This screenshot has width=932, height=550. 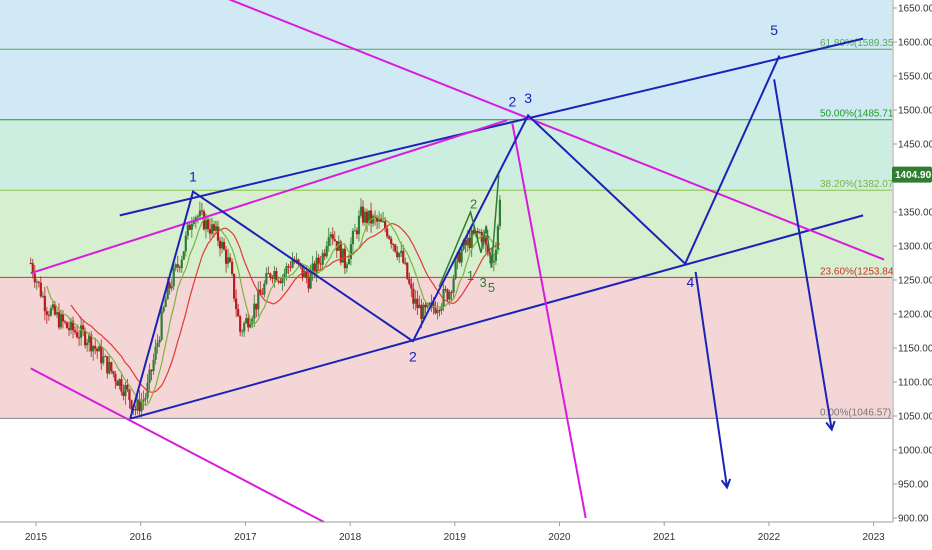 I want to click on x-axis-bg, so click(x=466, y=536).